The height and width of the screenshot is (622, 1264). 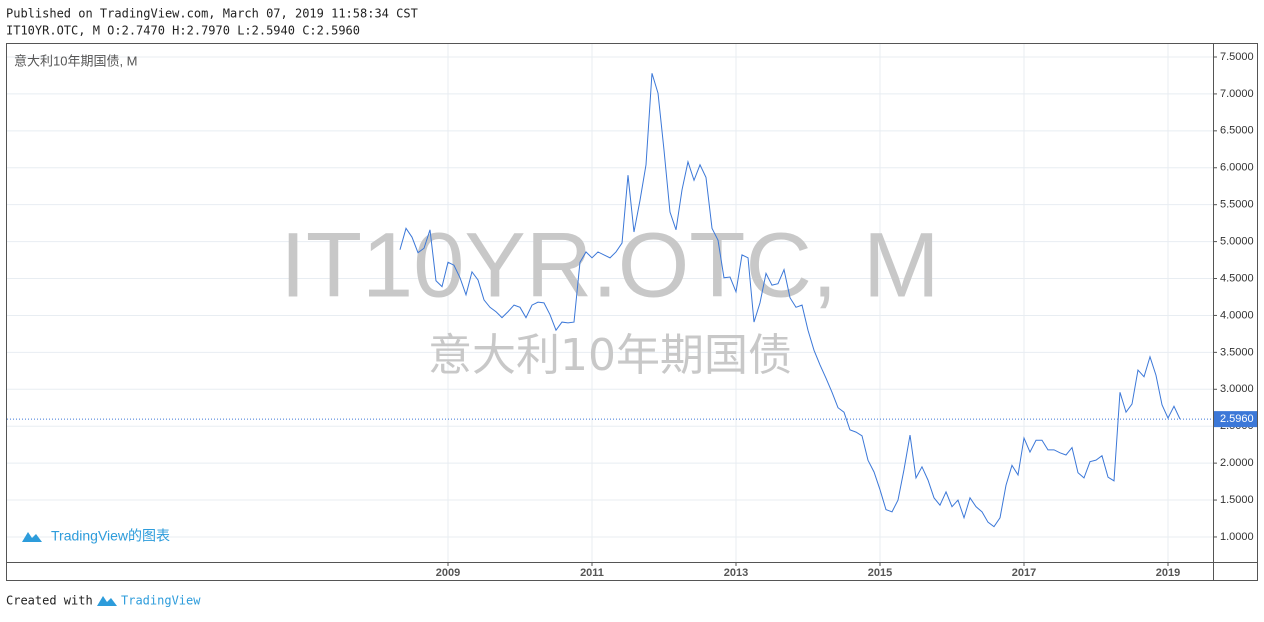 I want to click on y-tick-label: 6.5000, so click(x=1237, y=131).